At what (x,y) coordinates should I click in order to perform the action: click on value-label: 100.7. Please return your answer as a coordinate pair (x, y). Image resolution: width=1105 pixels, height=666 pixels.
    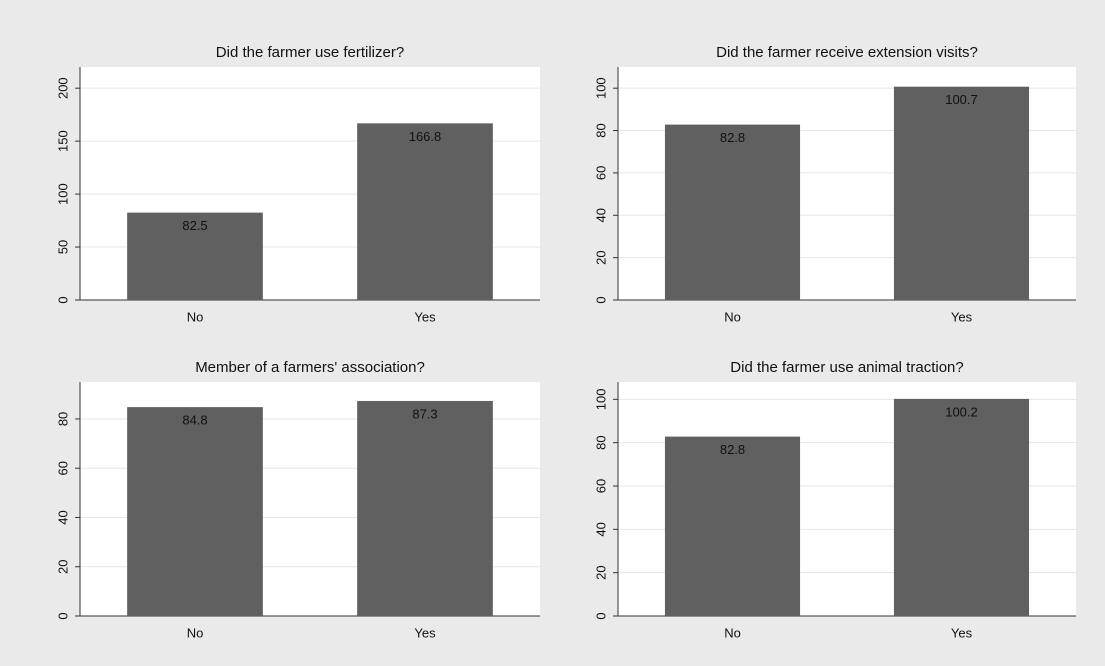
    Looking at the image, I should click on (961, 99).